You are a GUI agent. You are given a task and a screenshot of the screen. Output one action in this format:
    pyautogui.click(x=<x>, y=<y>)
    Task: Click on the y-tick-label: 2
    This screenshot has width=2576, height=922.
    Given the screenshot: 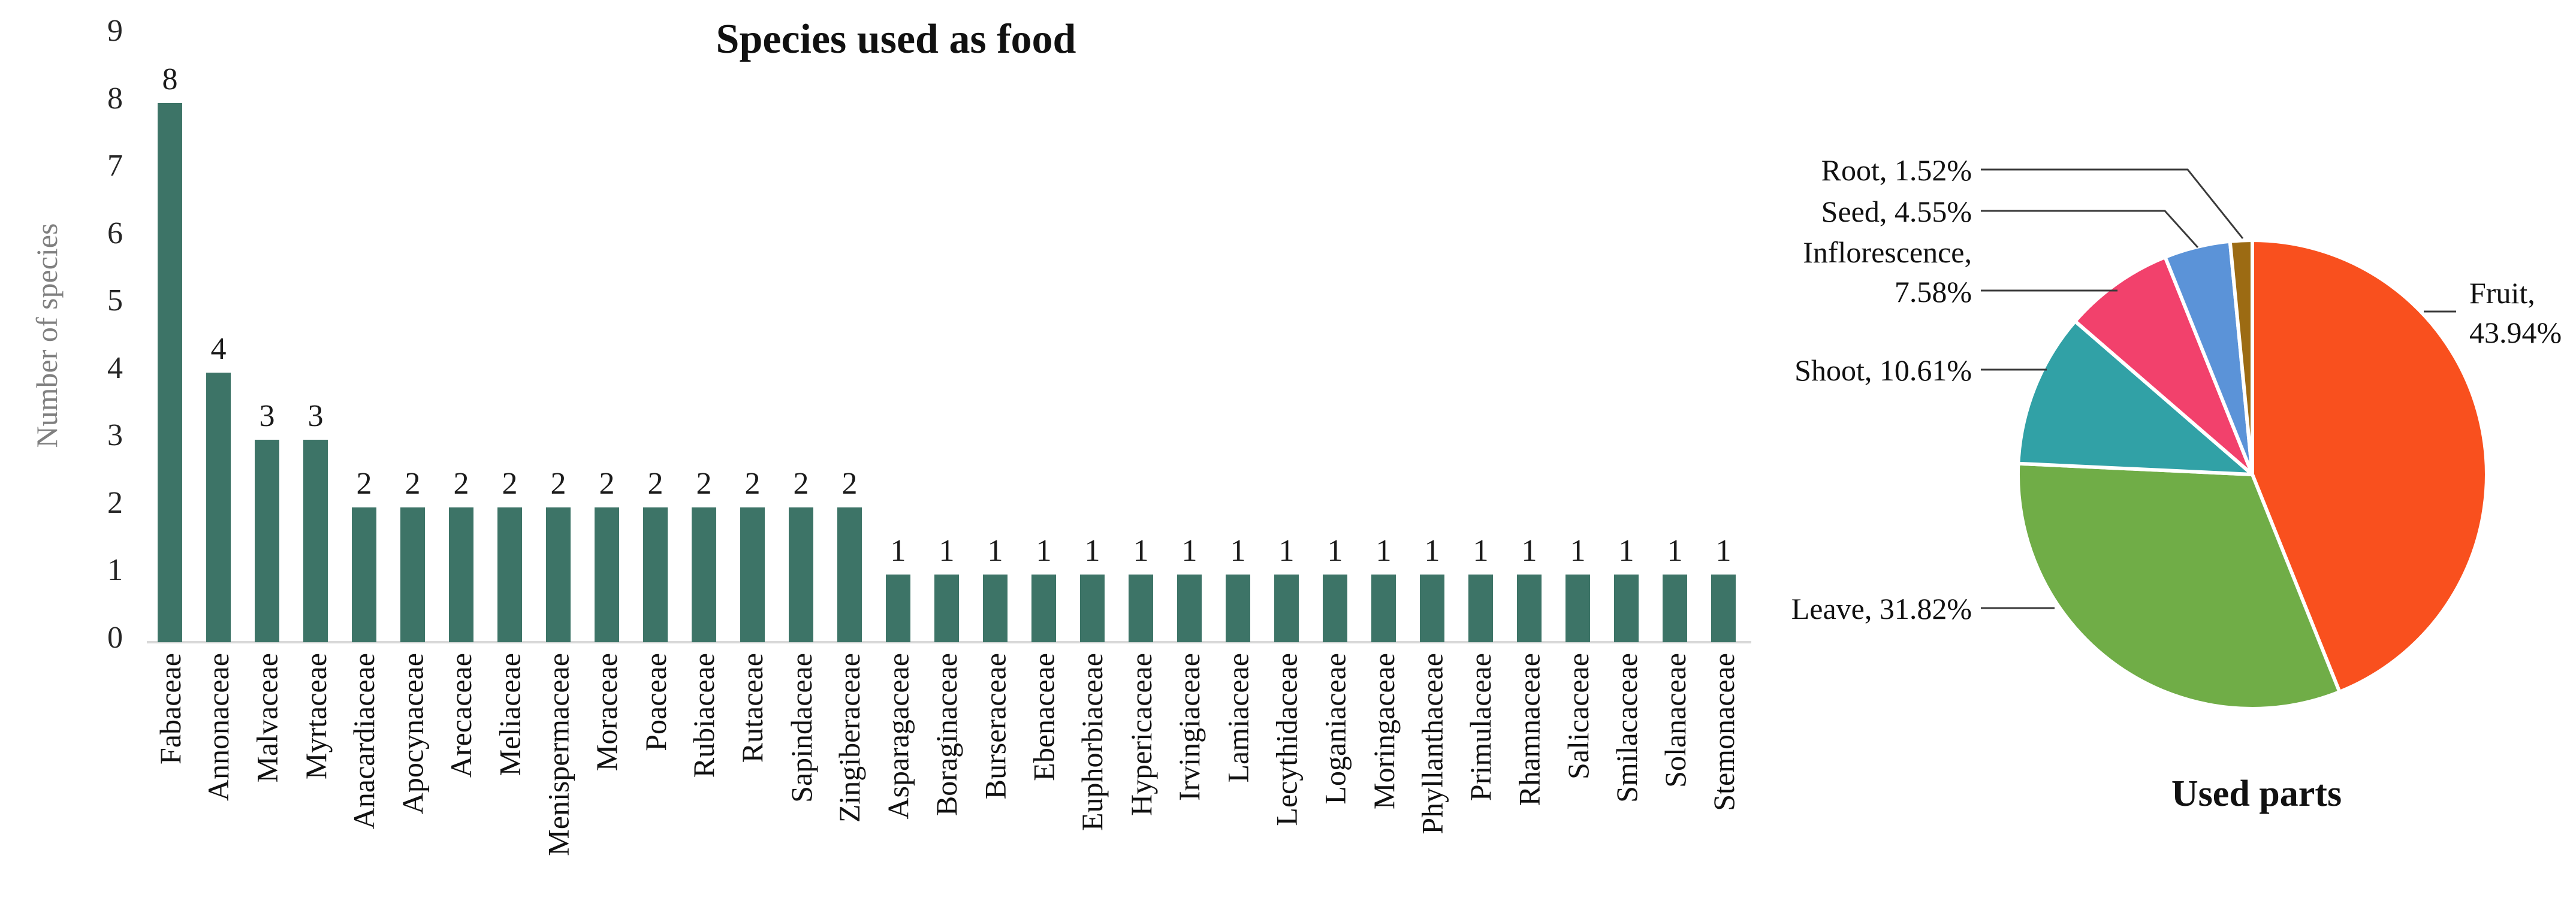 What is the action you would take?
    pyautogui.click(x=115, y=502)
    